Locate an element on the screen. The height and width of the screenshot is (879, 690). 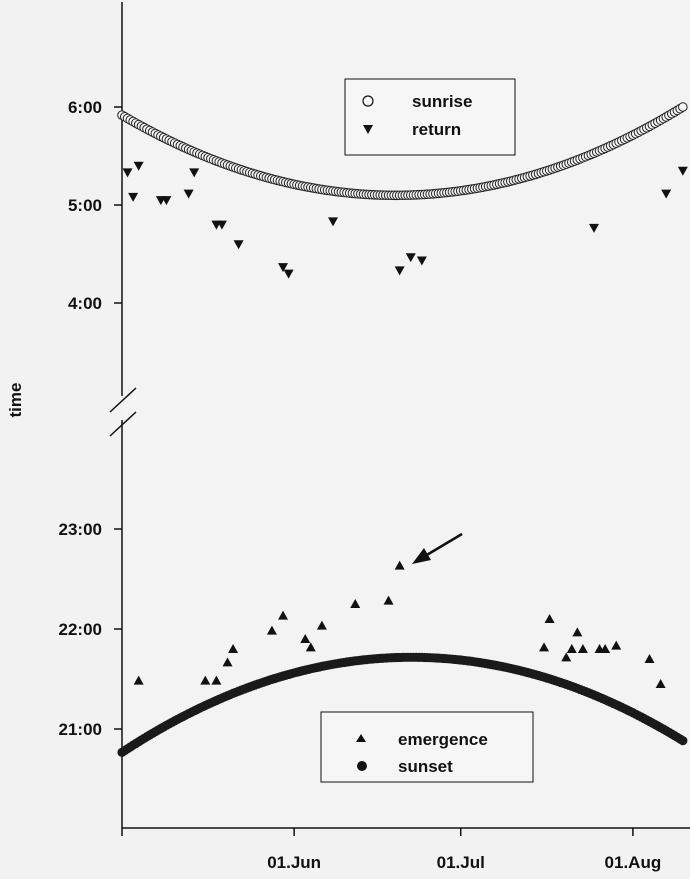
y-tick-label: 21:00 is located at coordinates (80, 729).